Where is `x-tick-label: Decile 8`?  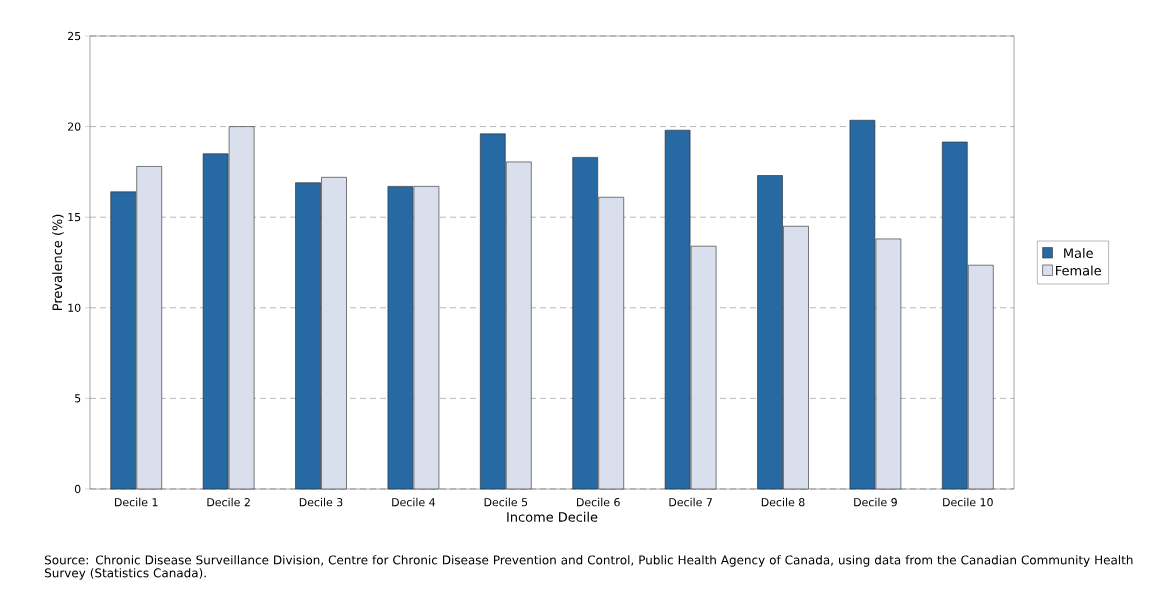 x-tick-label: Decile 8 is located at coordinates (783, 502).